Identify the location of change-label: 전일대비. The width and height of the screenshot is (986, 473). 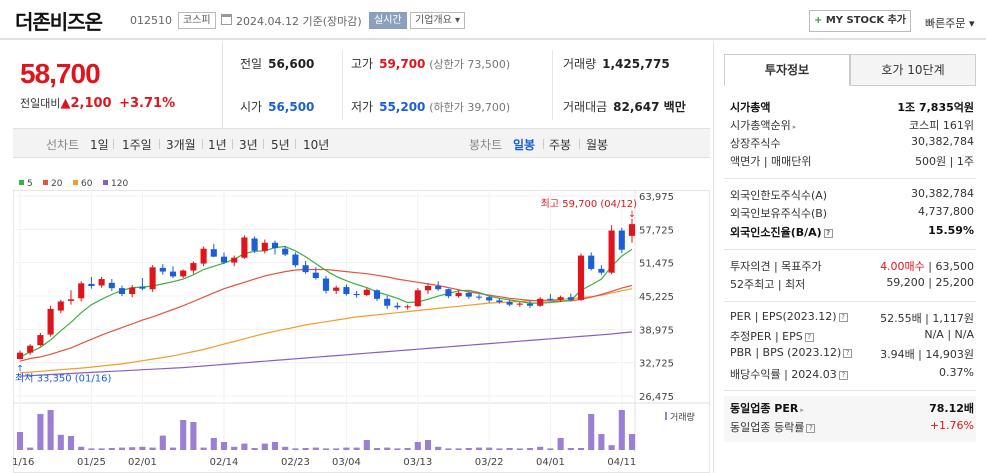
(40, 103).